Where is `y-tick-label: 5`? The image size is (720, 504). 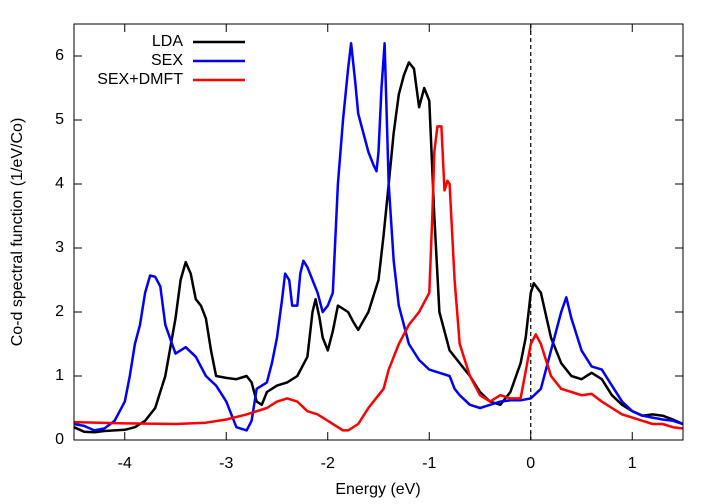
y-tick-label: 5 is located at coordinates (59, 119).